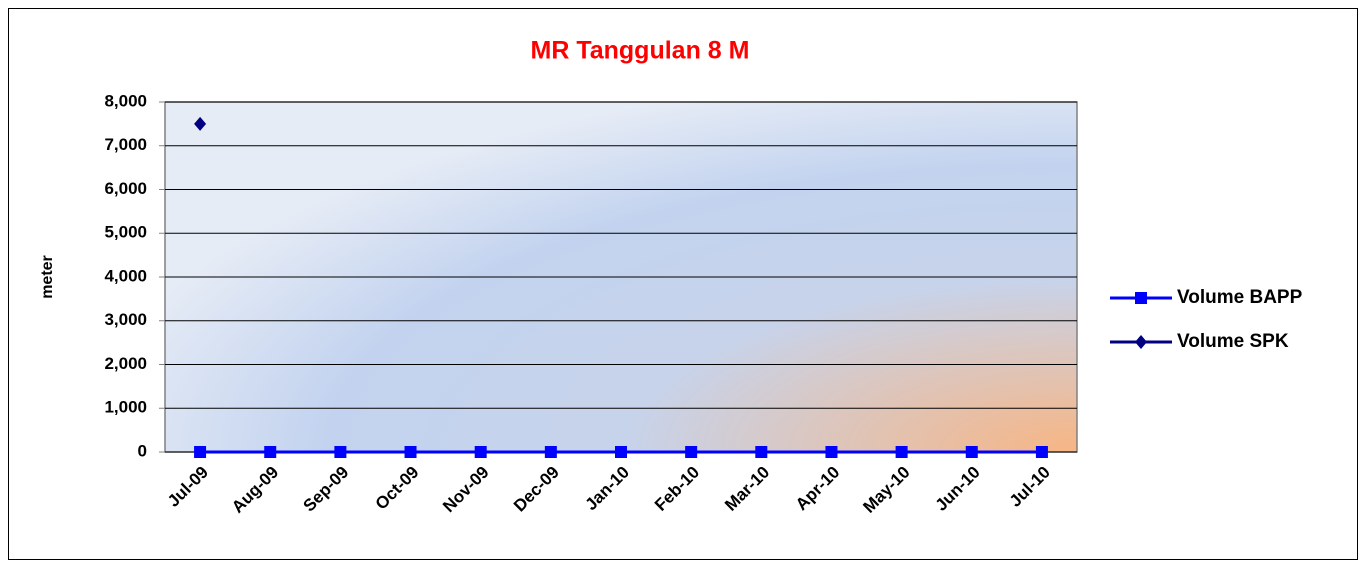 The width and height of the screenshot is (1366, 567). Describe the element at coordinates (640, 51) in the screenshot. I see `chart-title: MR Tanggulan 8 M` at that location.